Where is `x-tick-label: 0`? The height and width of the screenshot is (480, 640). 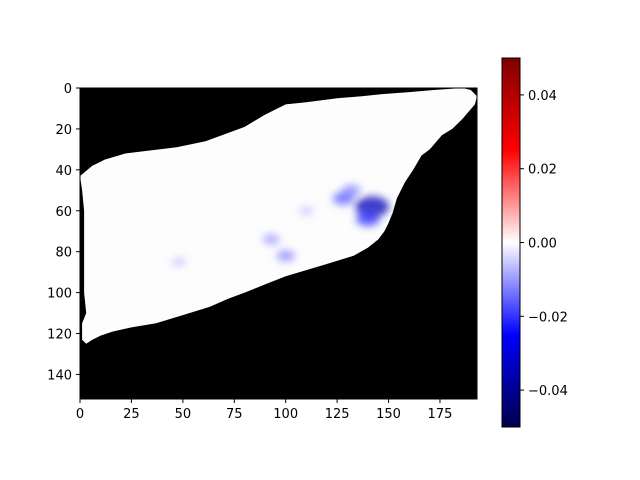 x-tick-label: 0 is located at coordinates (80, 414).